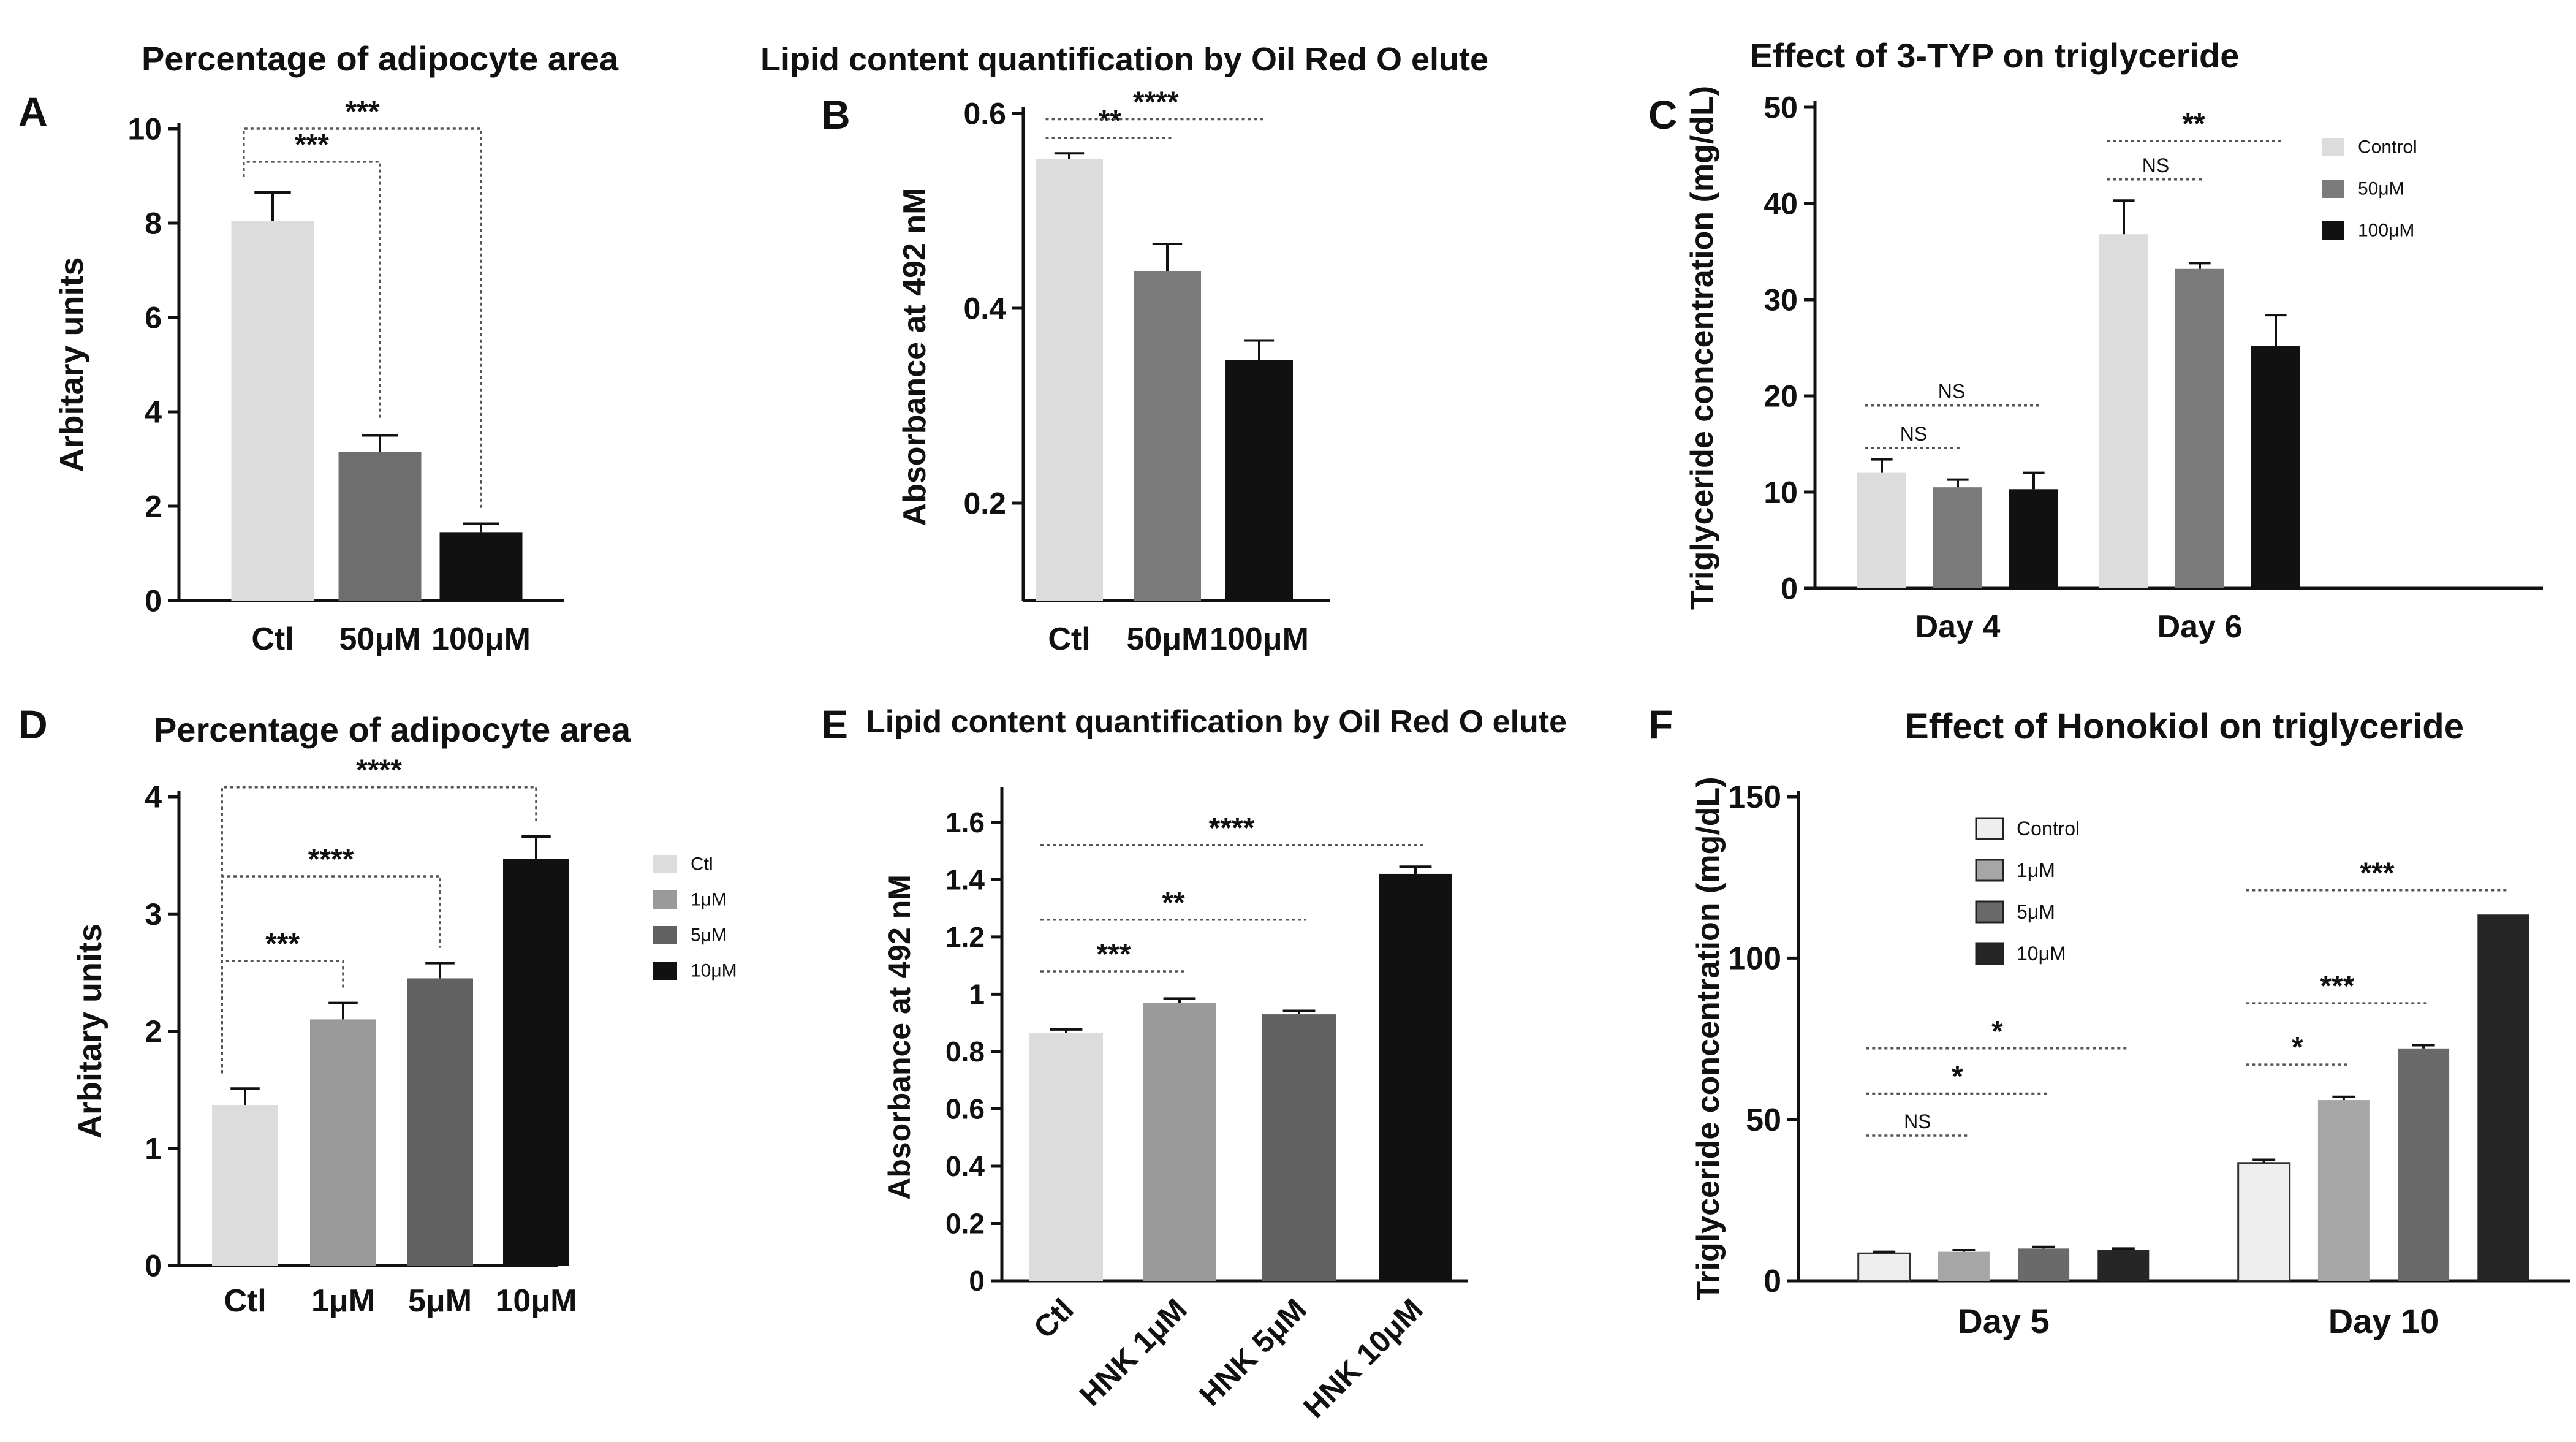 This screenshot has height=1442, width=2576. I want to click on x-tick-label: Day 5, so click(2003, 1321).